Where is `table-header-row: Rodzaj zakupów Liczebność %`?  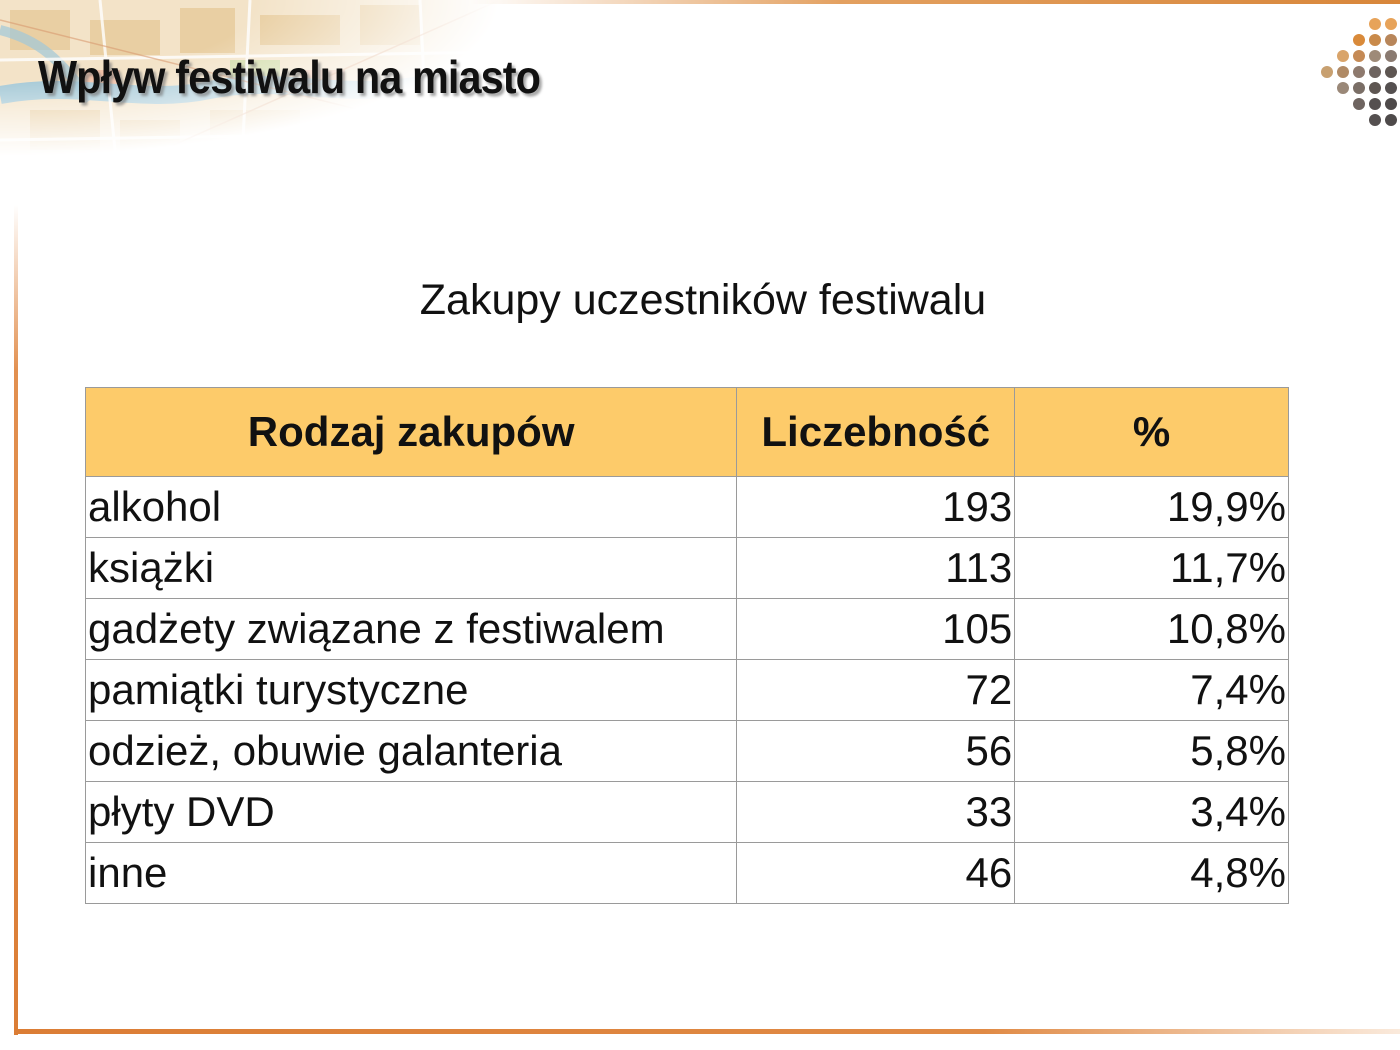
table-header-row: Rodzaj zakupów Liczebność % is located at coordinates (686, 432).